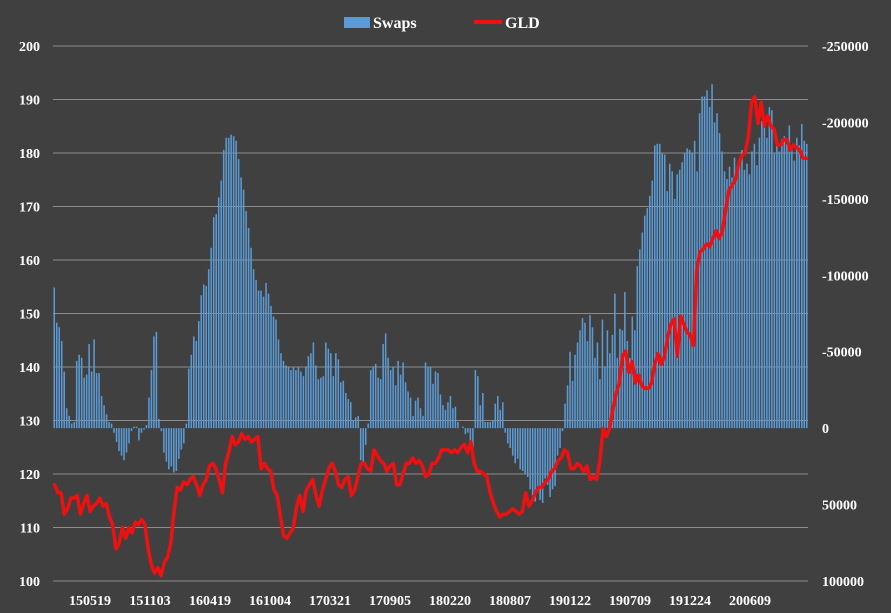 The width and height of the screenshot is (891, 613). I want to click on left-axis-tick-label: 180, so click(29, 154).